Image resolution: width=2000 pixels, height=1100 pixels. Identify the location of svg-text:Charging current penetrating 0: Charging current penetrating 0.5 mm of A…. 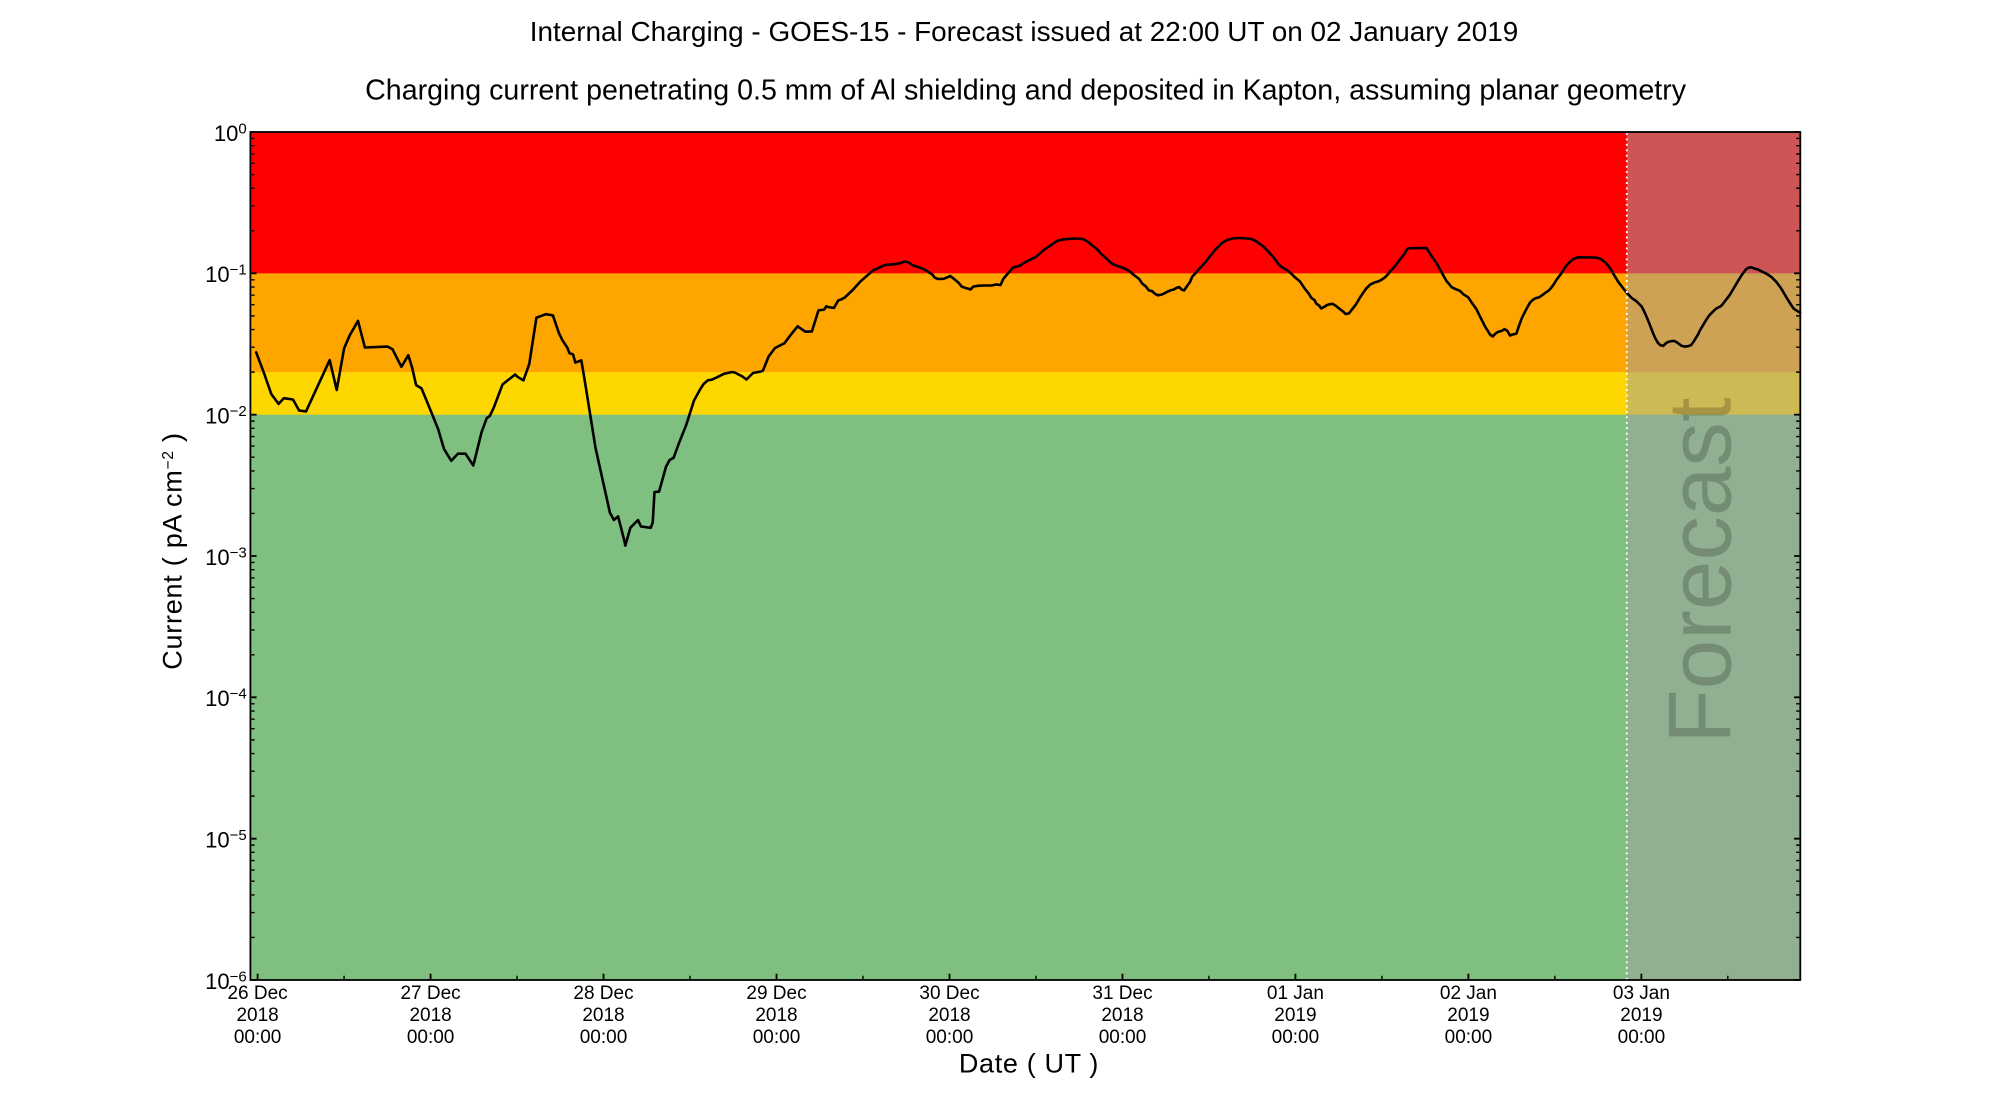
(1026, 90).